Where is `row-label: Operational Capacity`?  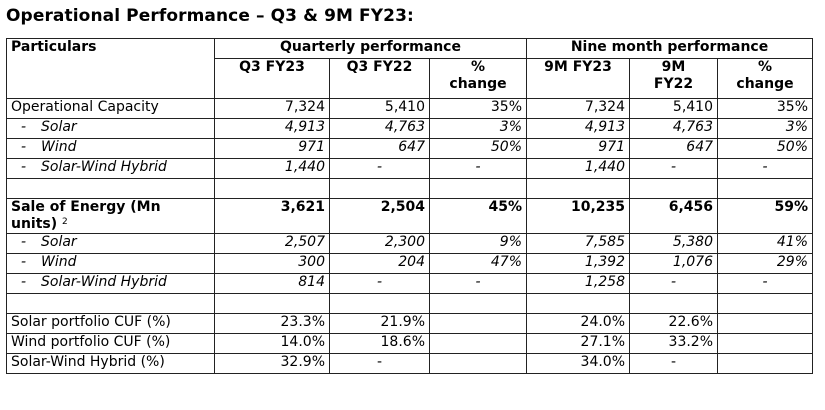 row-label: Operational Capacity is located at coordinates (110, 108).